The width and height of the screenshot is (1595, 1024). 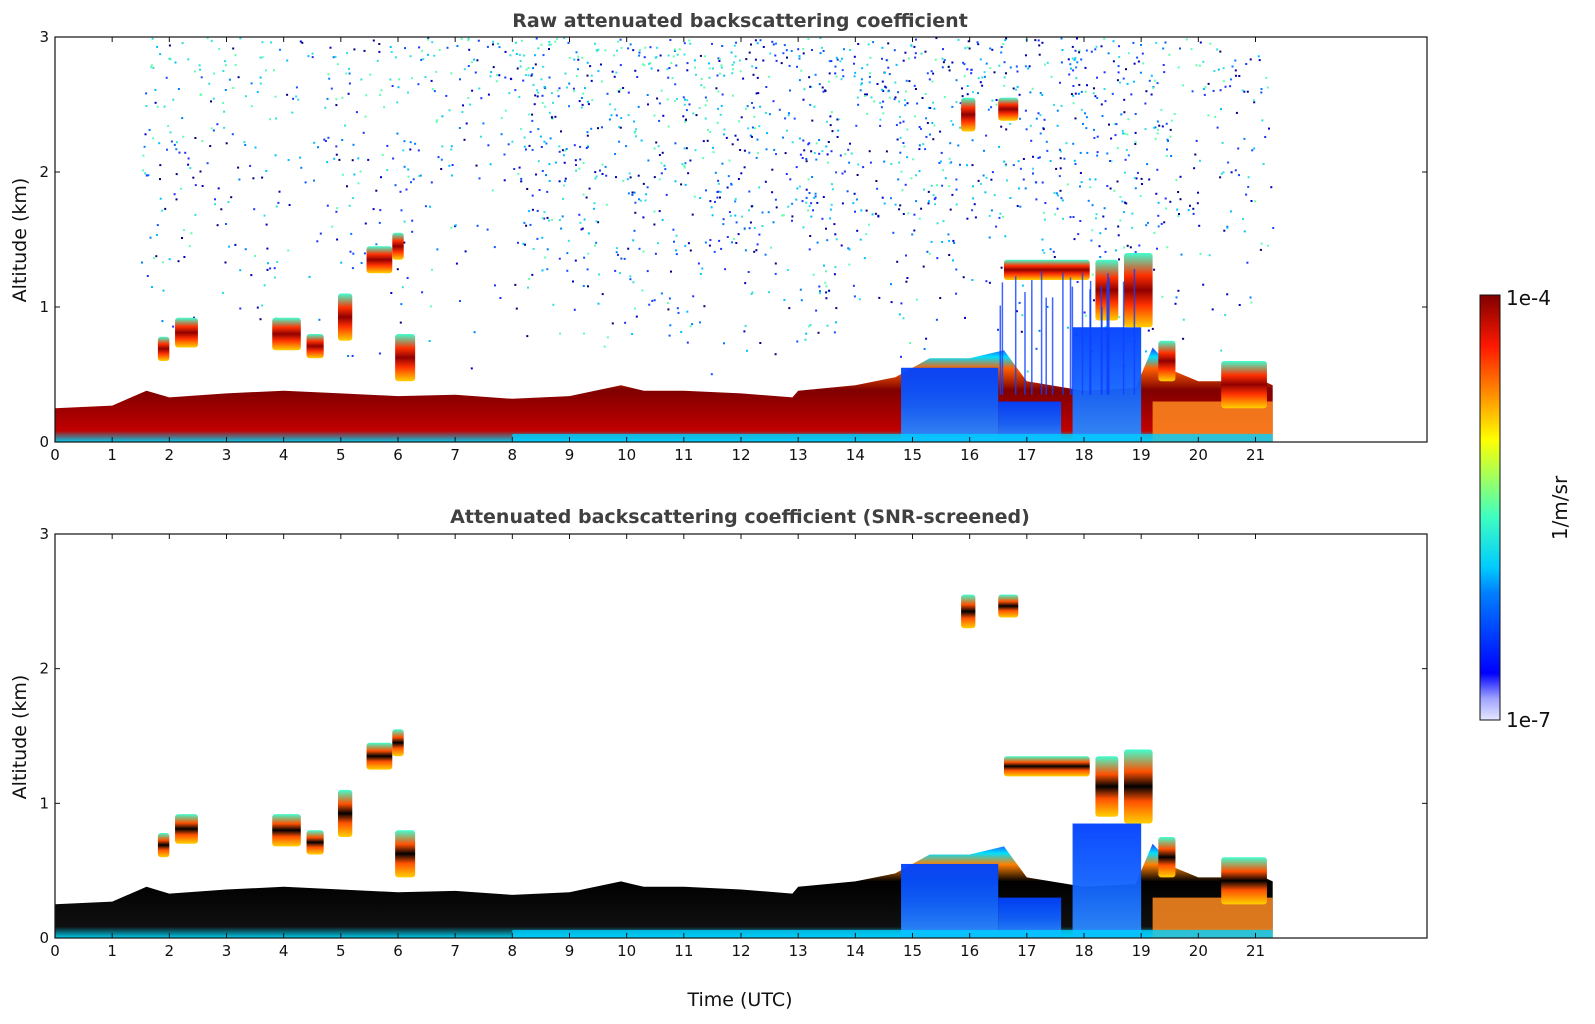 I want to click on x-tick-label: 19, so click(x=1141, y=455).